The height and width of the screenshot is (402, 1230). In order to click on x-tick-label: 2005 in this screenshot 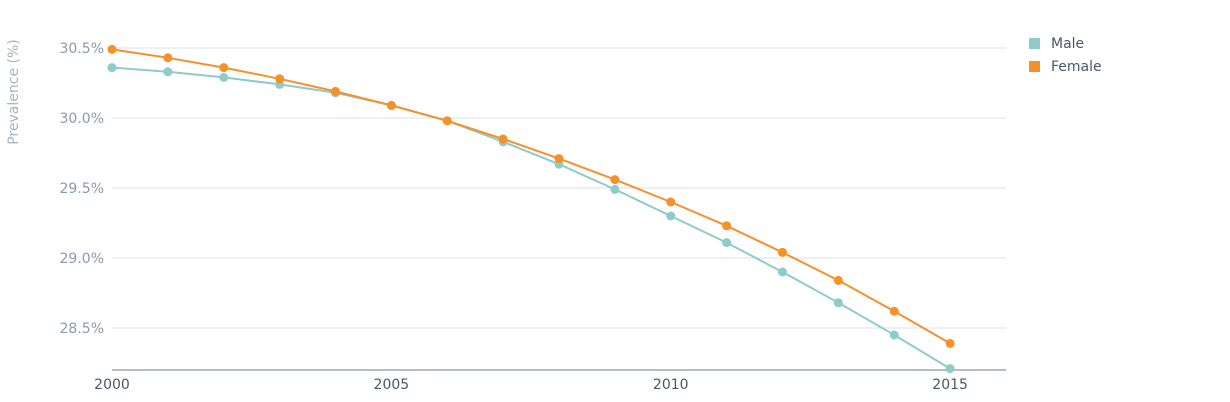, I will do `click(392, 385)`.